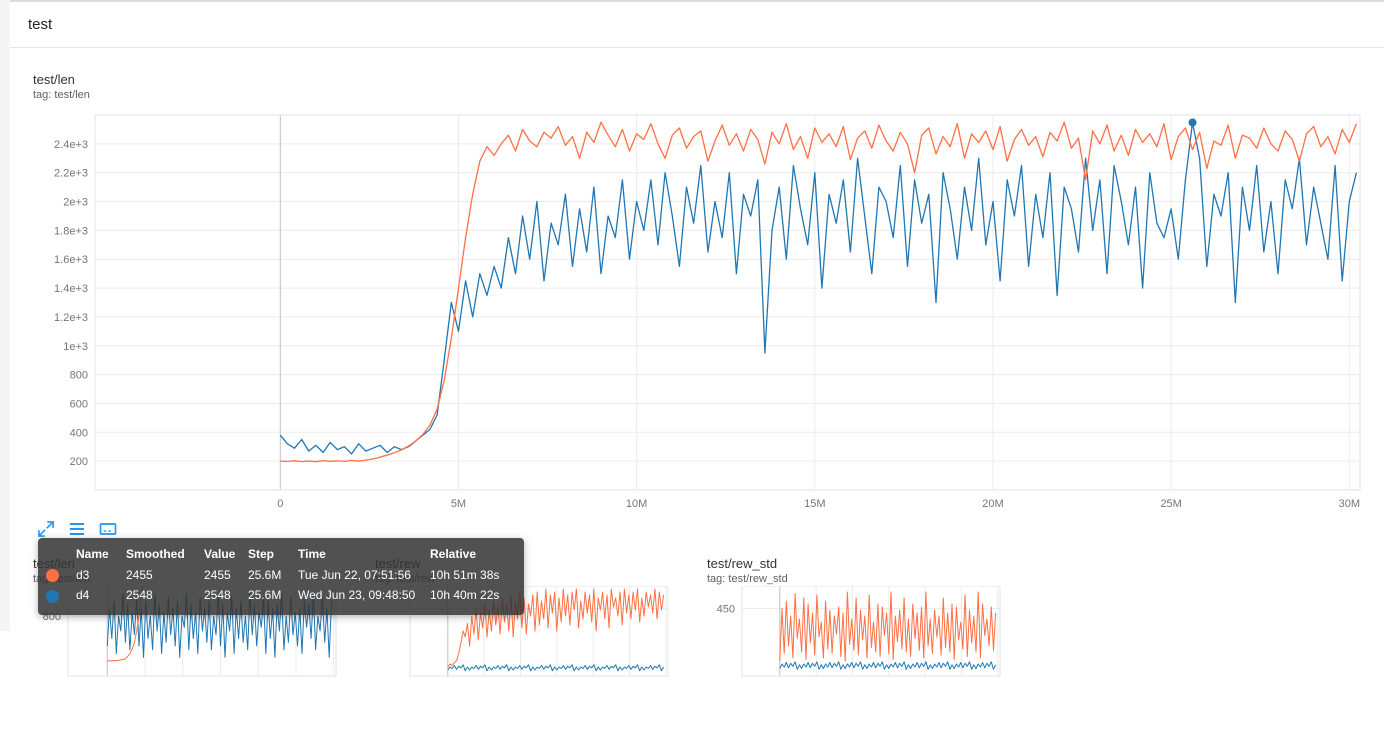  I want to click on svg-text: 0, so click(280, 504).